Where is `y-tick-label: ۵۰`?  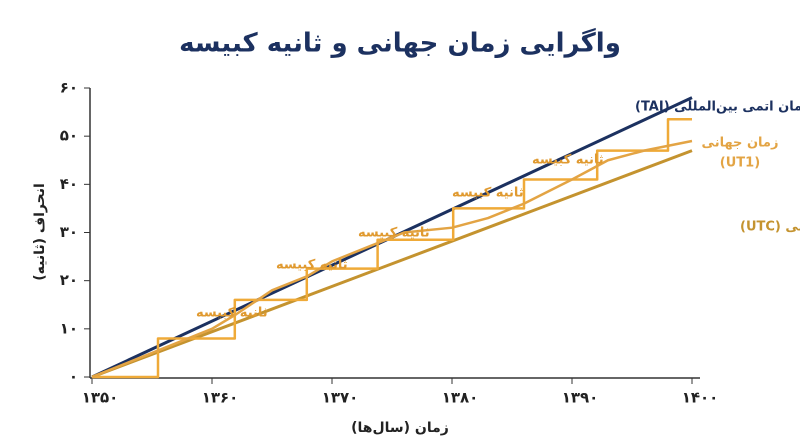 y-tick-label: ۵۰ is located at coordinates (69, 136).